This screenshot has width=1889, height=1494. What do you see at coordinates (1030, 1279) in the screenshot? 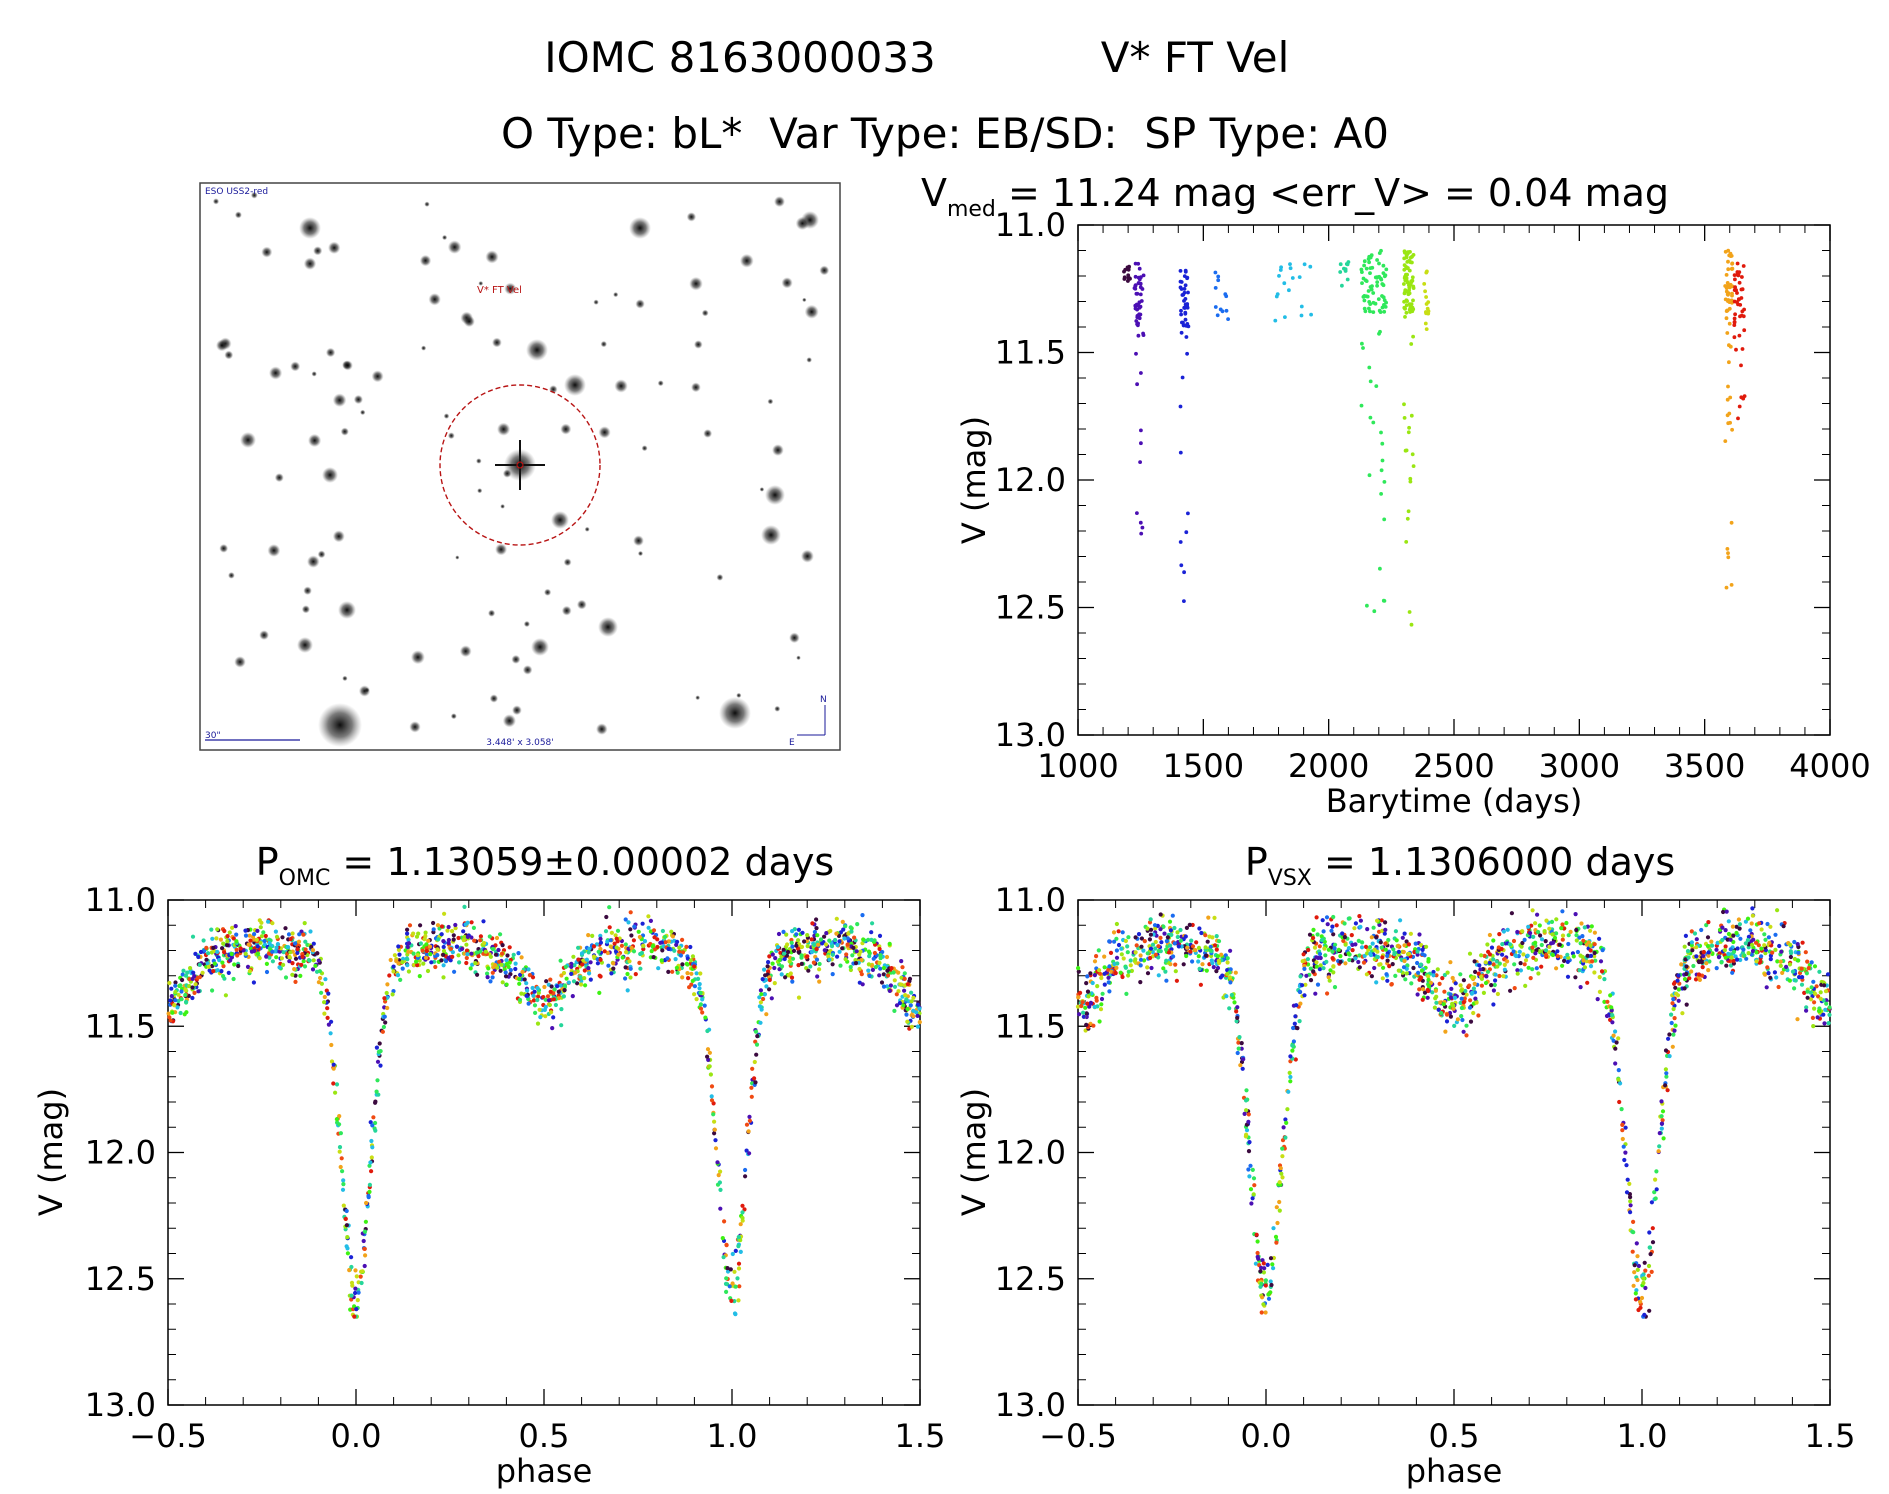
I see `y-tick-label: 12.5` at bounding box center [1030, 1279].